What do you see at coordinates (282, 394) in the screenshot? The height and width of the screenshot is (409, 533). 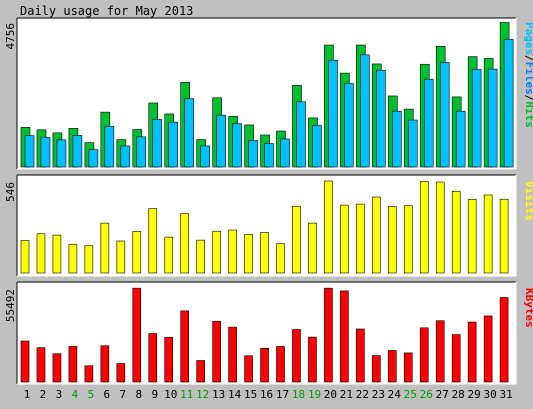 I see `x-tick-label-17: 17` at bounding box center [282, 394].